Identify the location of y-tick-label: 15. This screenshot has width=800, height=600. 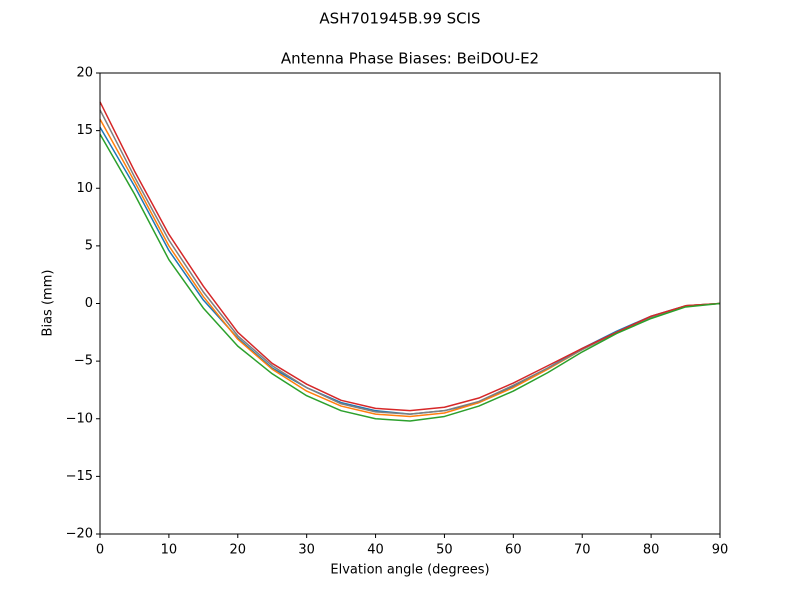
(84, 130).